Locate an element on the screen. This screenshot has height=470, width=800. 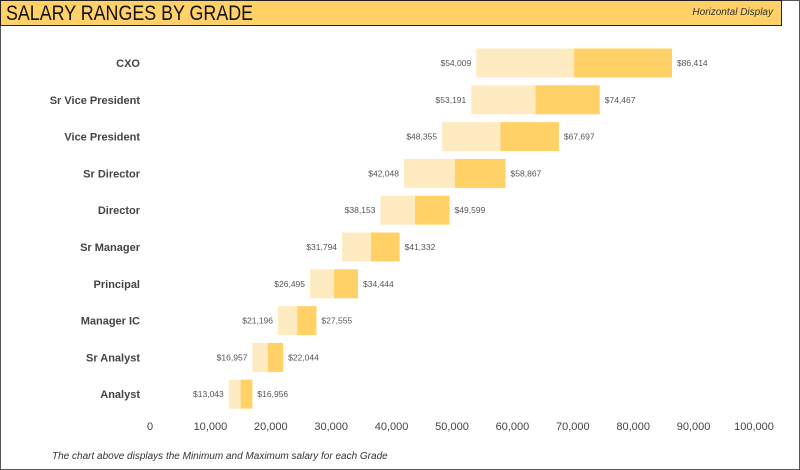
x-tick-label: 60,000 is located at coordinates (513, 427).